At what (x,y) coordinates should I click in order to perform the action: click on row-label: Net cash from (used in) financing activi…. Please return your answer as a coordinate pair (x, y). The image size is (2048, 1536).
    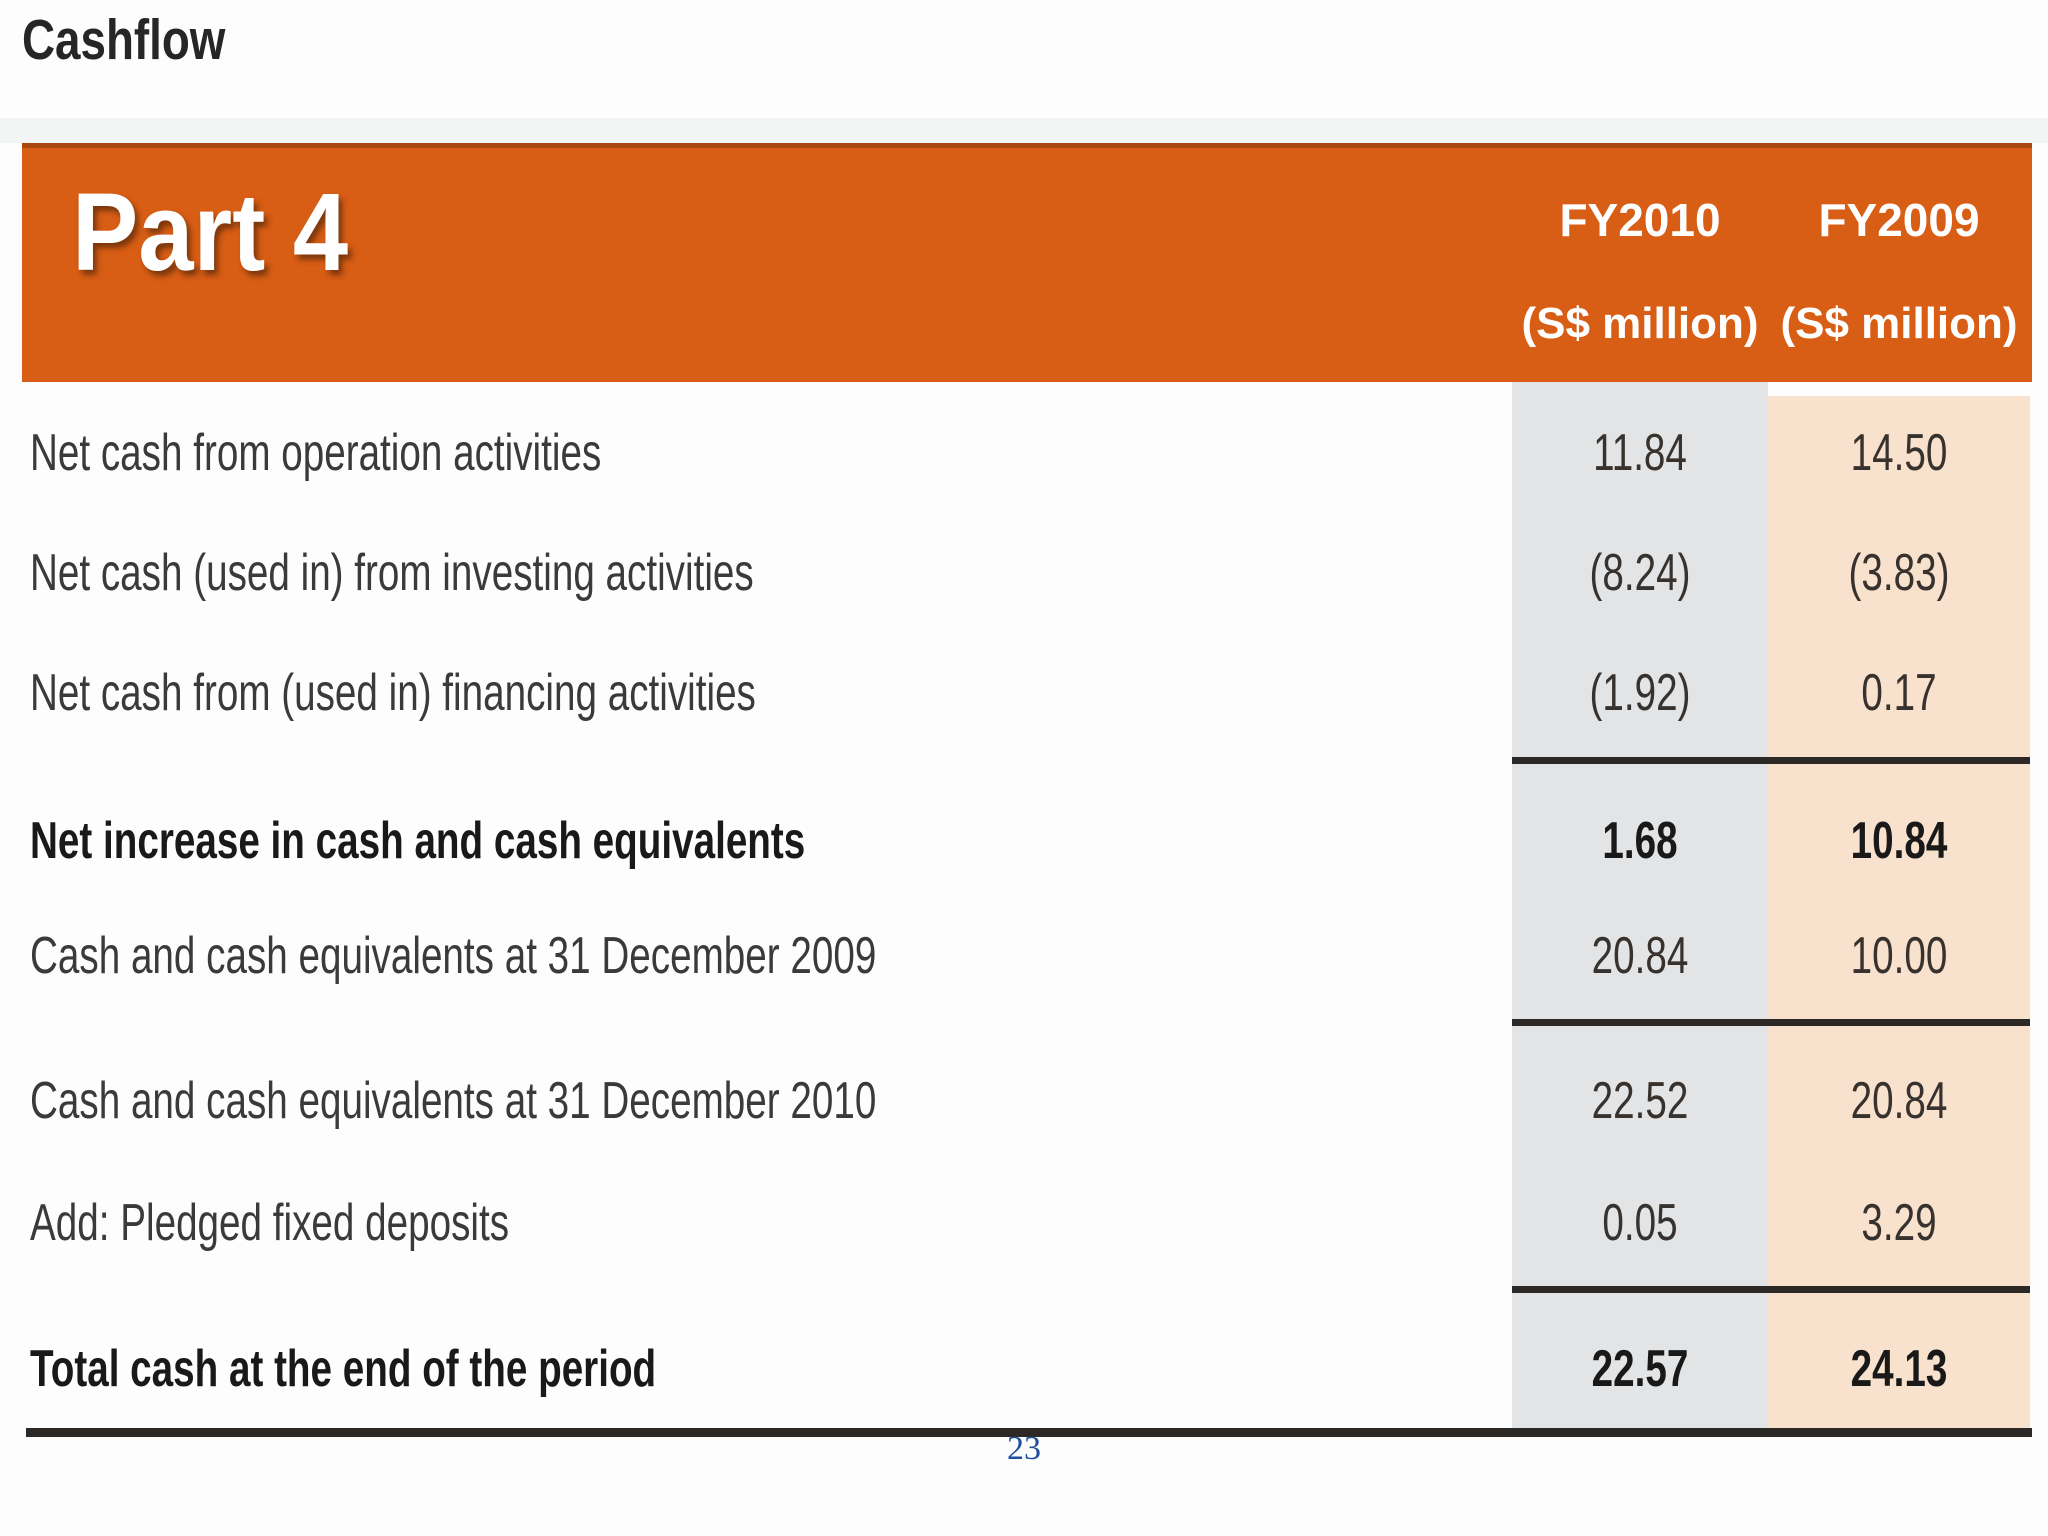
    Looking at the image, I should click on (393, 692).